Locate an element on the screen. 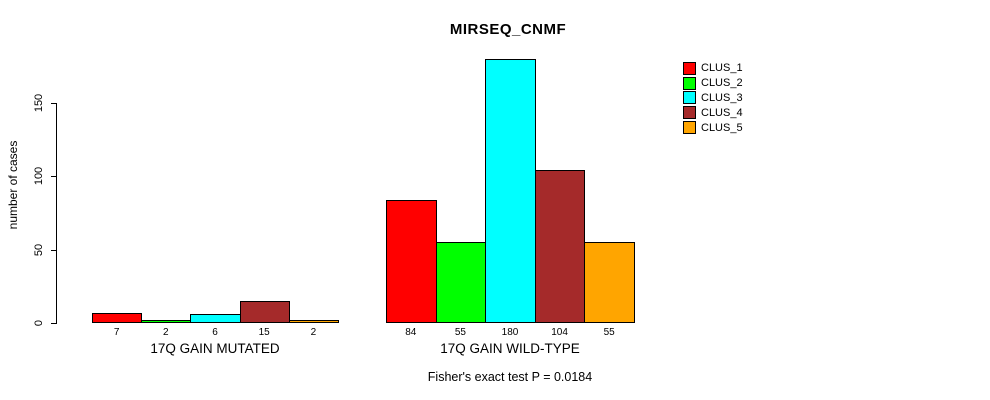 The image size is (990, 400). legend-label: CLUS_3 is located at coordinates (722, 97).